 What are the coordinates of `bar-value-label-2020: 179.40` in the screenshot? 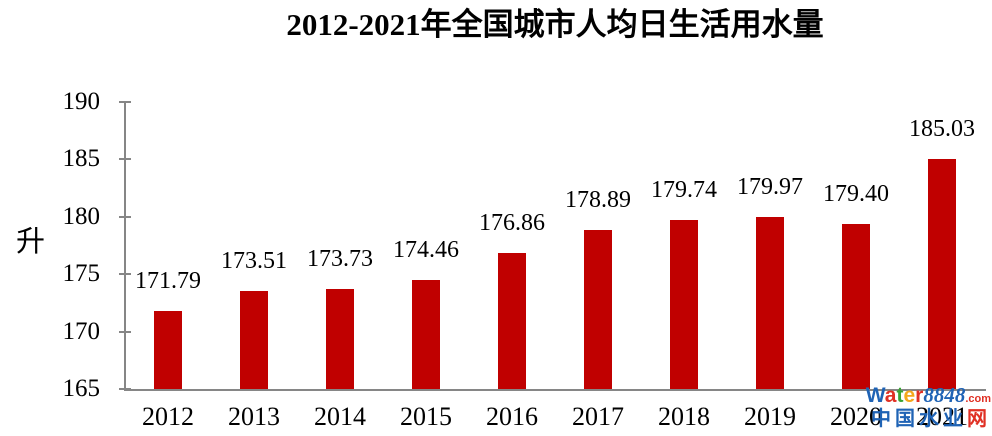 It's located at (856, 193).